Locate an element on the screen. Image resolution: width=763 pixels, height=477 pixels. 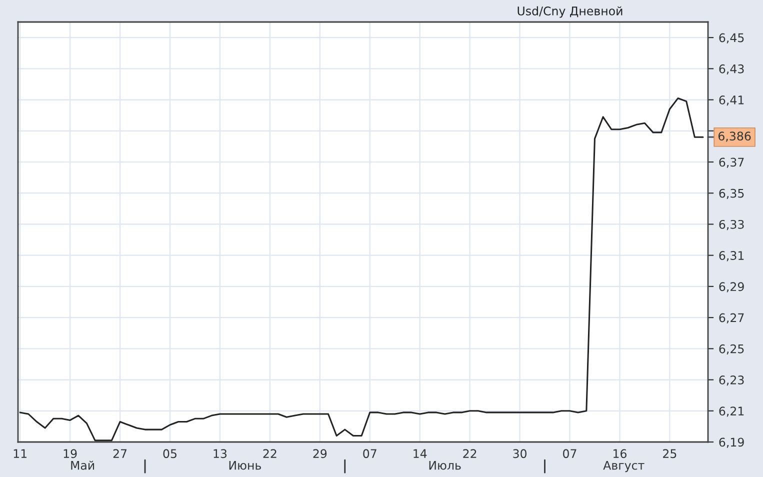
y-tick-label: 6,19 is located at coordinates (731, 443).